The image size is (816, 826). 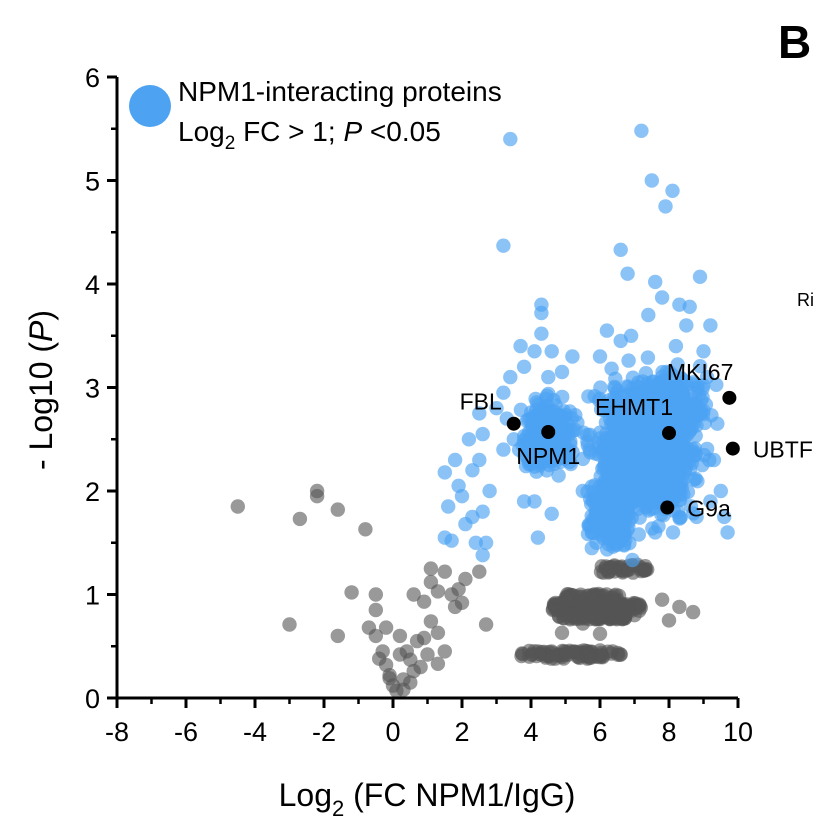 I want to click on x-tick-label: -8, so click(x=117, y=732).